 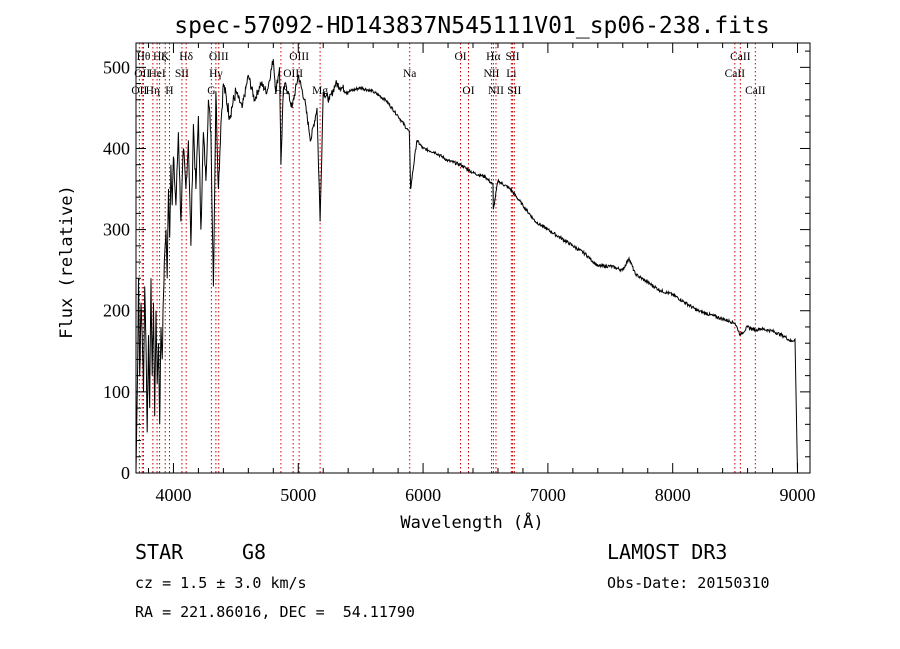 What do you see at coordinates (673, 495) in the screenshot?
I see `x-tick-label: 8000` at bounding box center [673, 495].